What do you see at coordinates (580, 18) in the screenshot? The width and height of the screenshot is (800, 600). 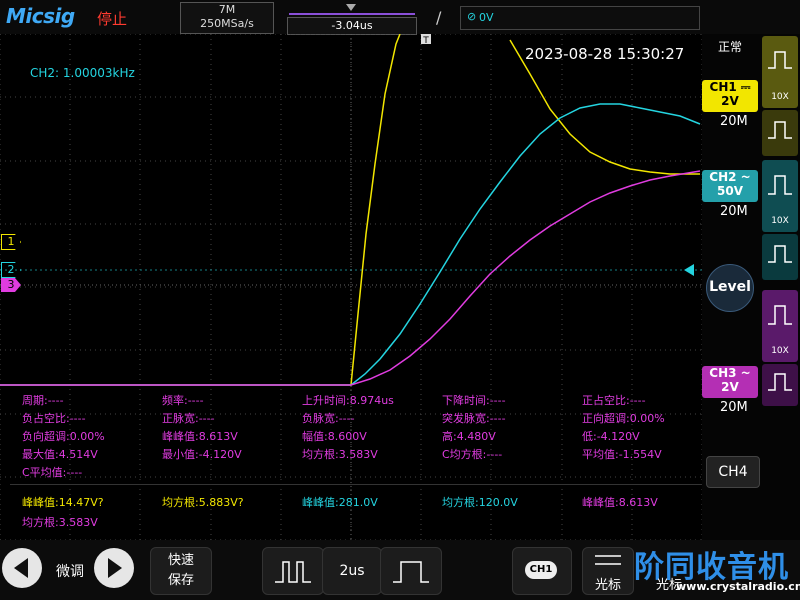 I see `trigger-level-box: ⊘ 0V` at bounding box center [580, 18].